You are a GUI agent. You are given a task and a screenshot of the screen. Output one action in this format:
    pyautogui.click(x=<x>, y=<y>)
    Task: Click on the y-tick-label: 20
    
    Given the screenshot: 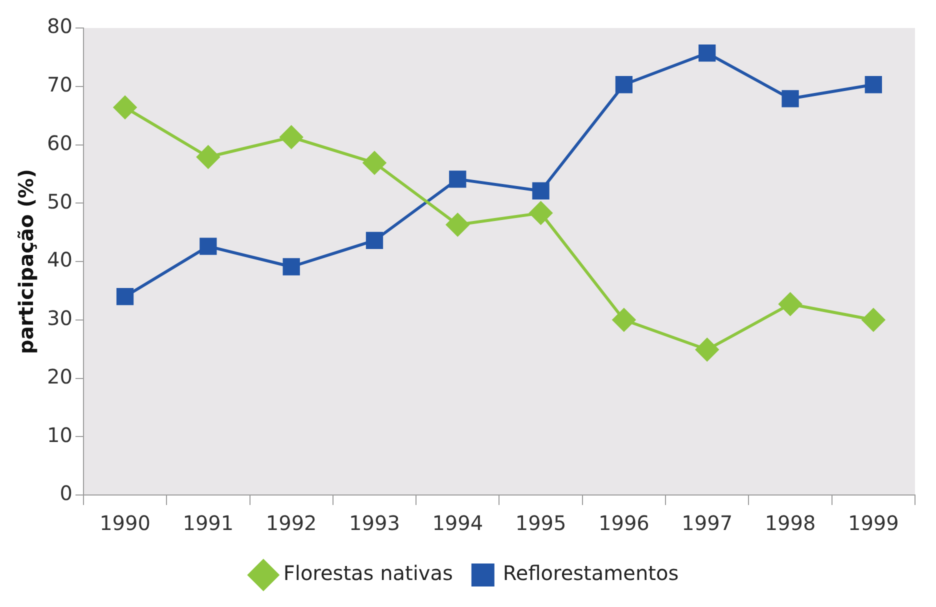 What is the action you would take?
    pyautogui.click(x=59, y=376)
    